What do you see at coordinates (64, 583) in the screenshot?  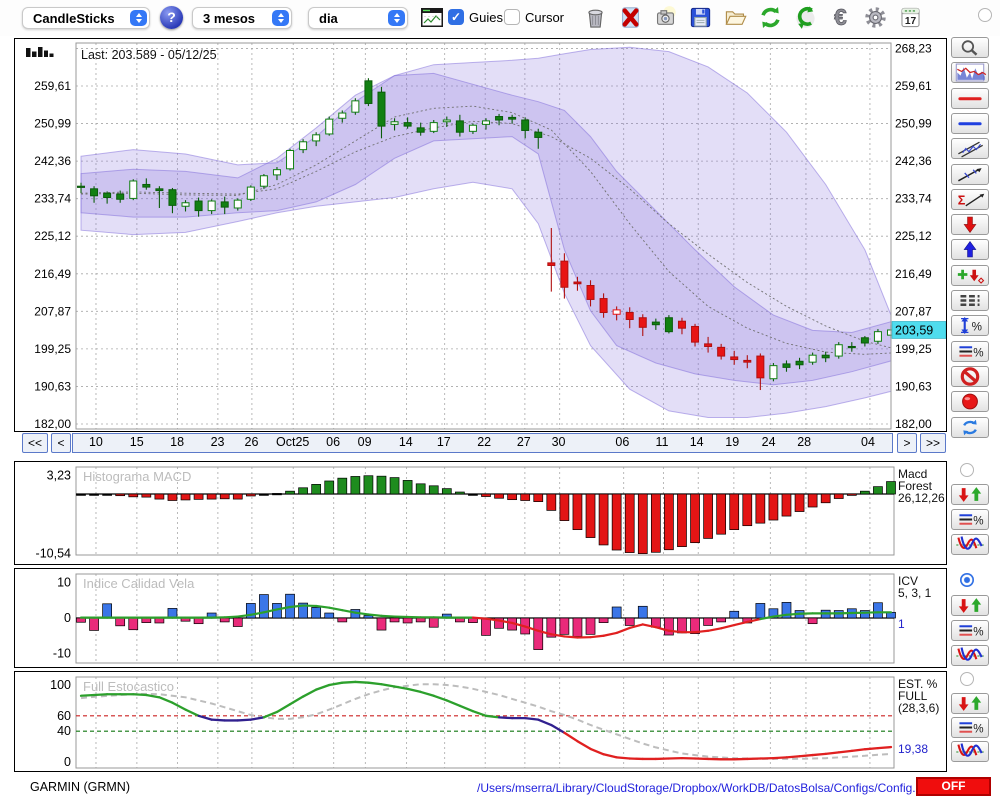 I see `icv-y-label: 10` at bounding box center [64, 583].